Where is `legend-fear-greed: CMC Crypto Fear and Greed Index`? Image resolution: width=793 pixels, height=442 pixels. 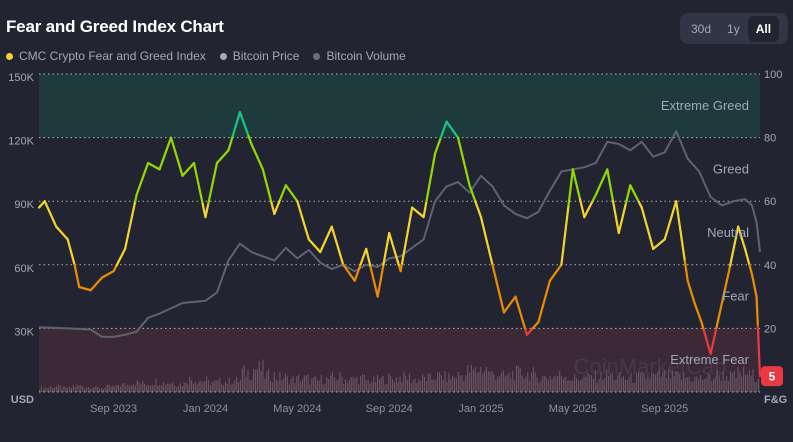
legend-fear-greed: CMC Crypto Fear and Greed Index is located at coordinates (106, 56).